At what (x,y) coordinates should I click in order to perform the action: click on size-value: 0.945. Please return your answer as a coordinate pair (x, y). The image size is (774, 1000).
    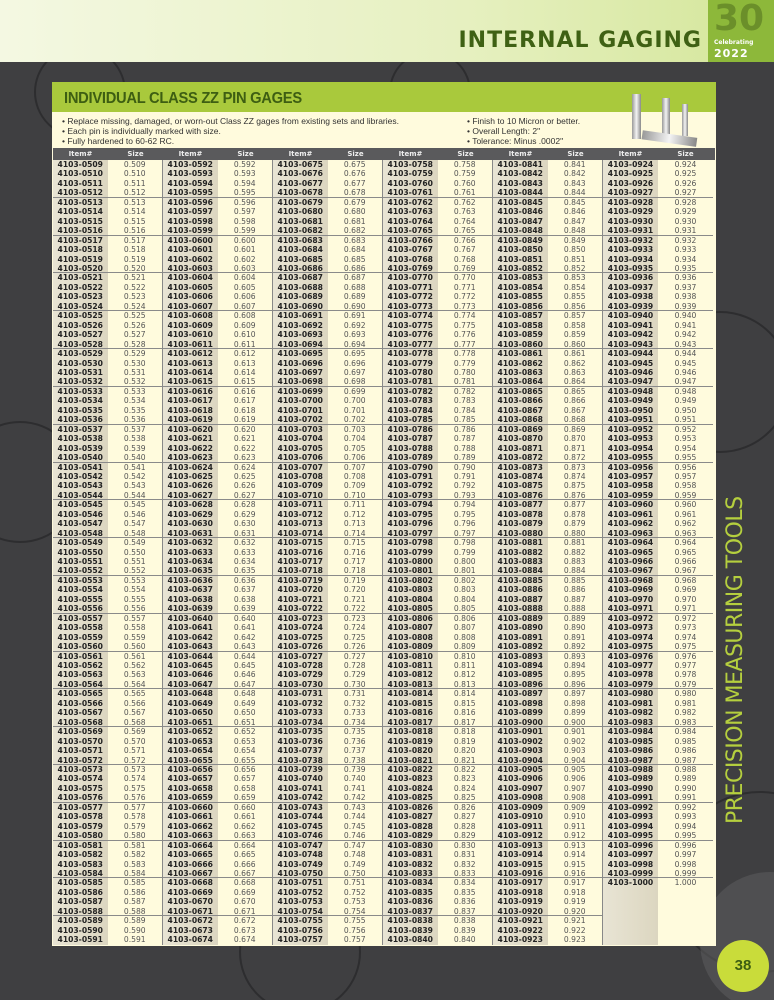
    Looking at the image, I should click on (685, 363).